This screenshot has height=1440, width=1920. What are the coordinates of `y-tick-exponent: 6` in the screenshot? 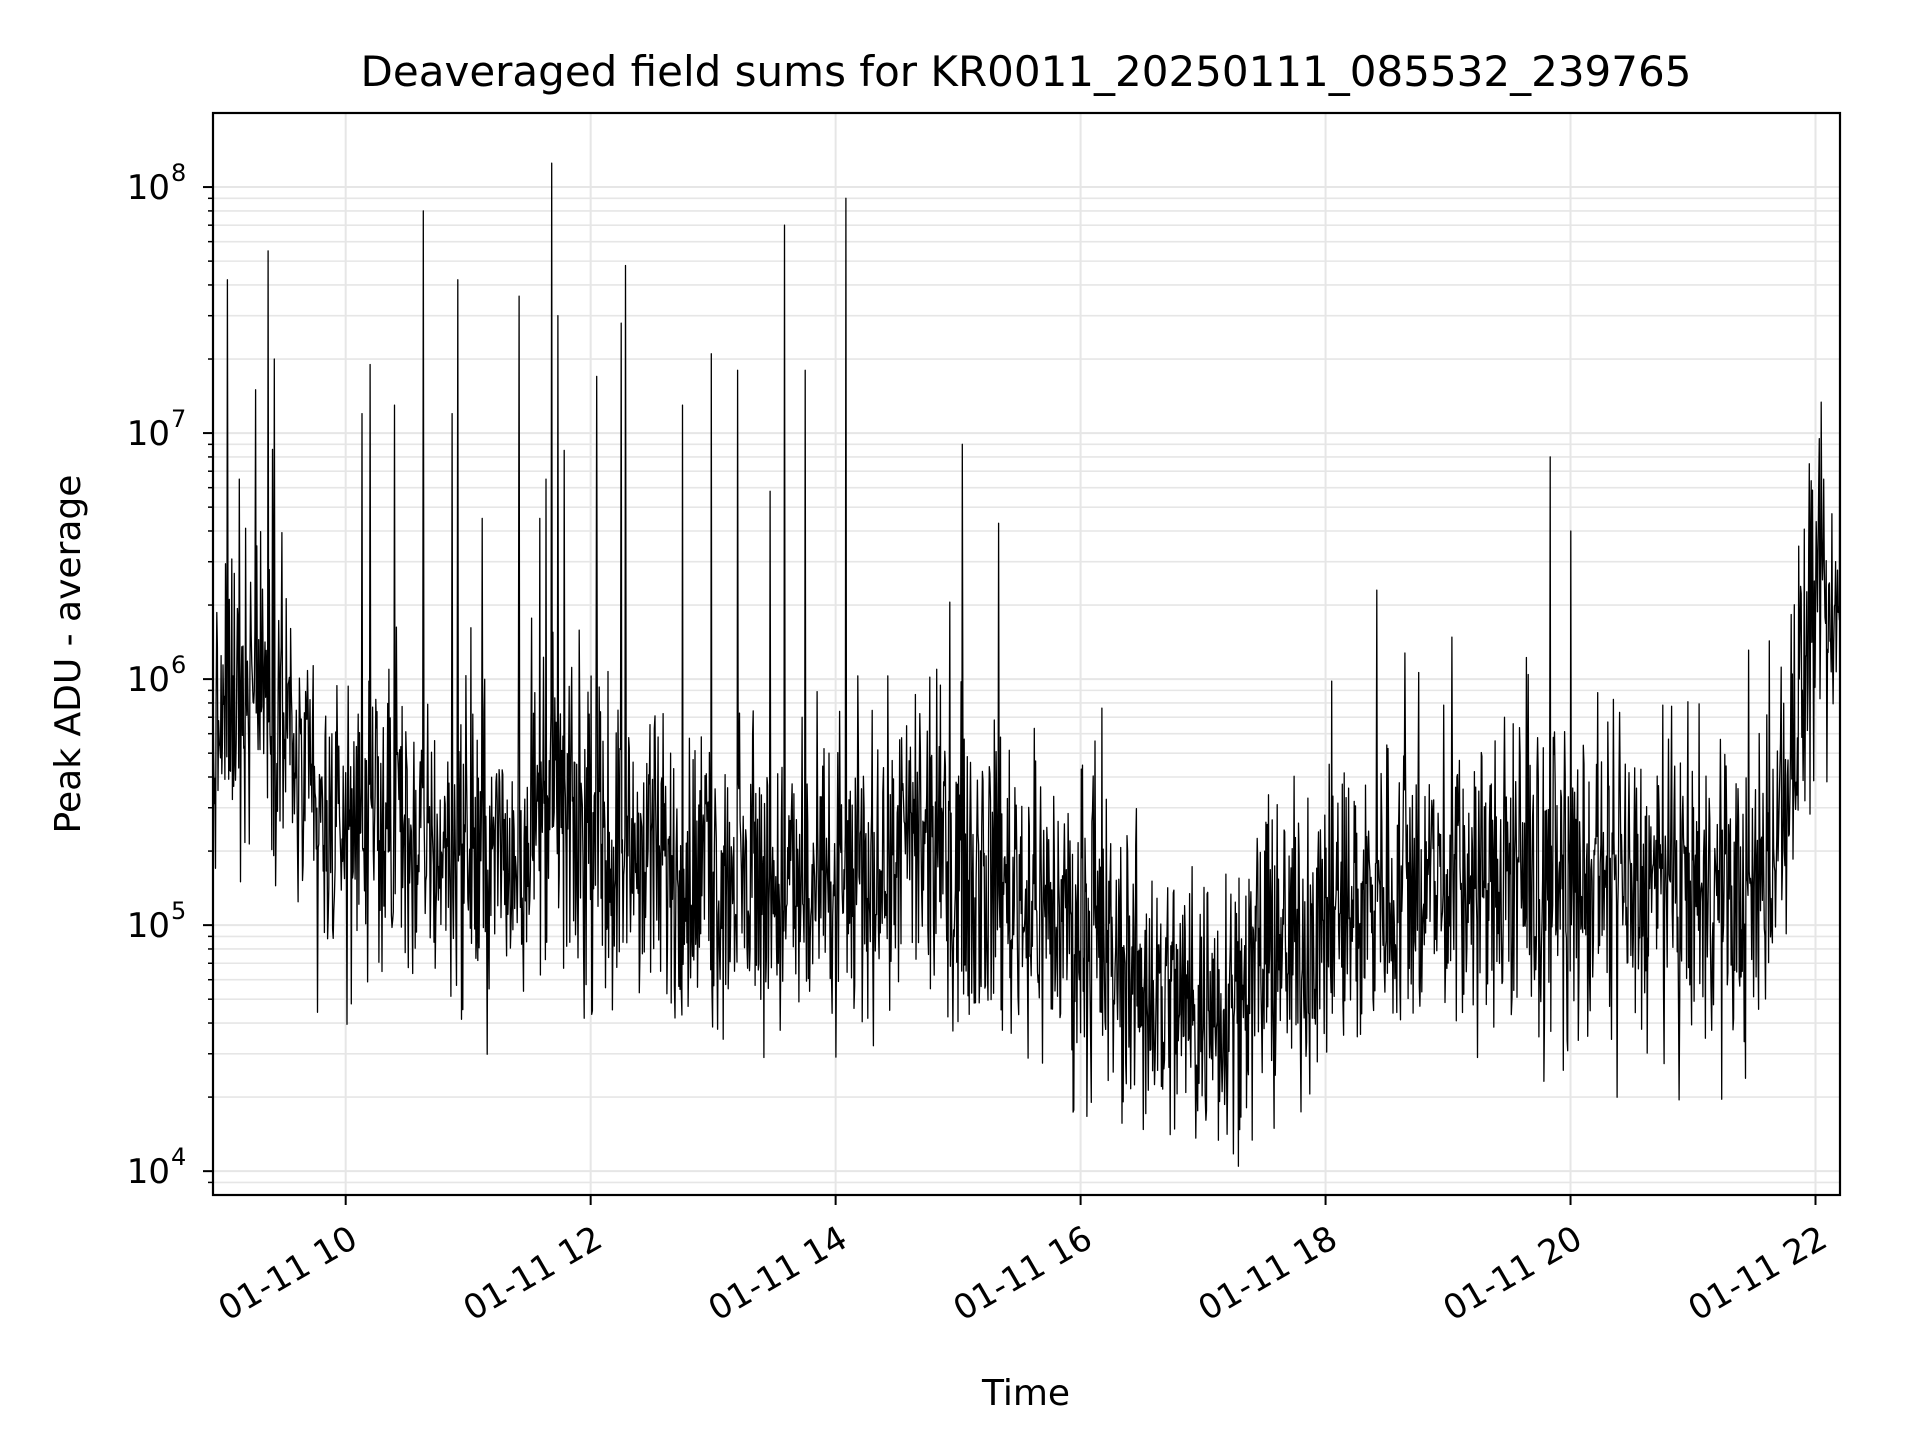 It's located at (178, 665).